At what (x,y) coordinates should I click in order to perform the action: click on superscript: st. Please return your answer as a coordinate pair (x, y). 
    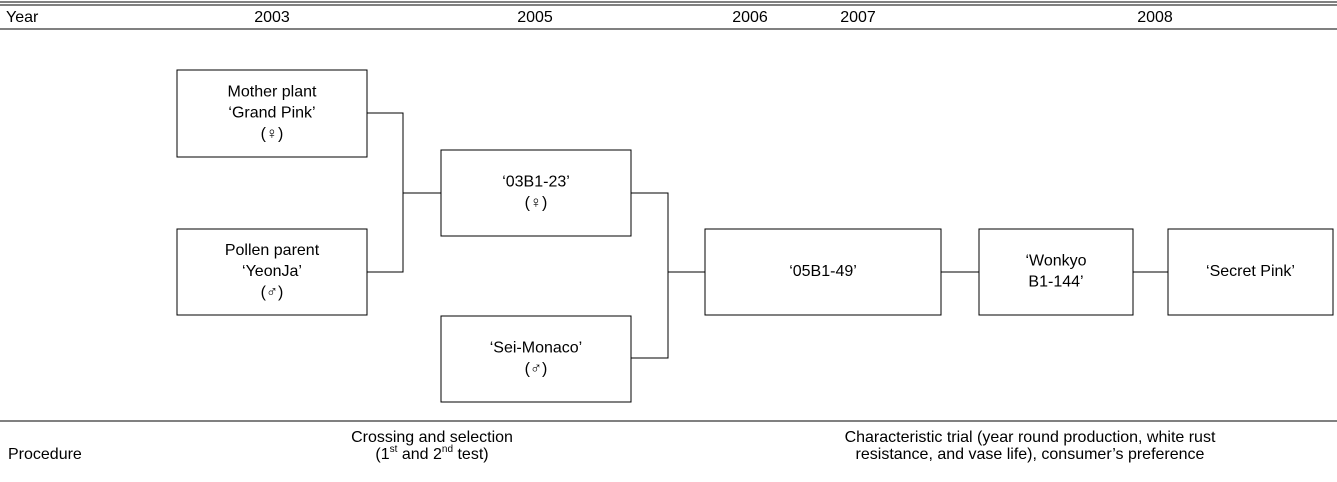
    Looking at the image, I should click on (394, 449).